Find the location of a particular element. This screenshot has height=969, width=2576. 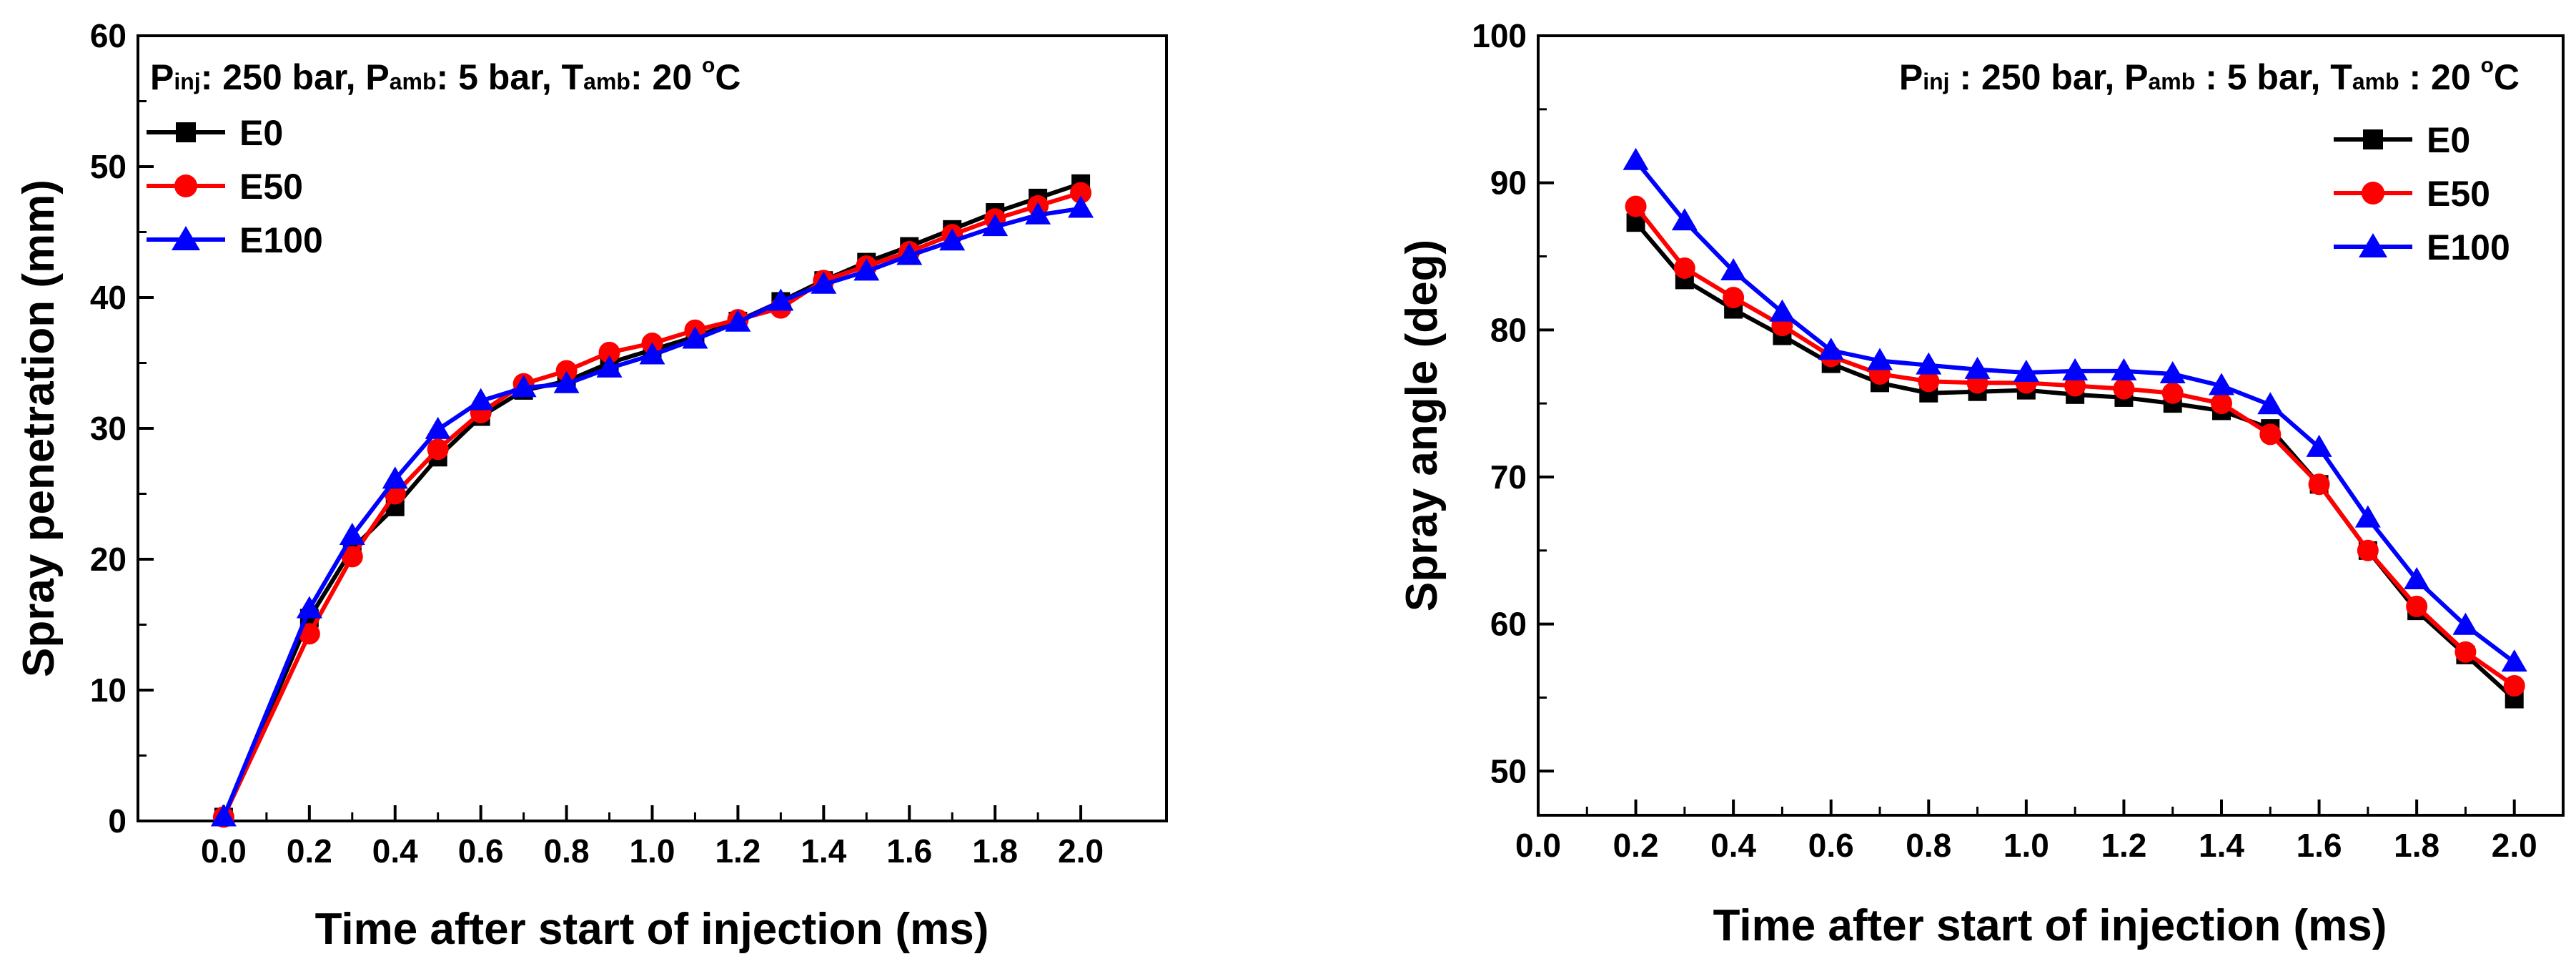

y-tick-label: 90 is located at coordinates (1509, 183).